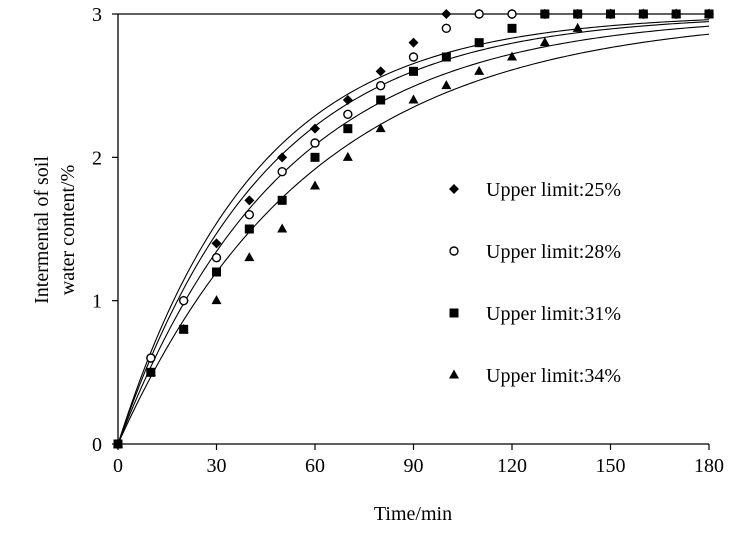  What do you see at coordinates (315, 466) in the screenshot?
I see `x-tick-label: 60` at bounding box center [315, 466].